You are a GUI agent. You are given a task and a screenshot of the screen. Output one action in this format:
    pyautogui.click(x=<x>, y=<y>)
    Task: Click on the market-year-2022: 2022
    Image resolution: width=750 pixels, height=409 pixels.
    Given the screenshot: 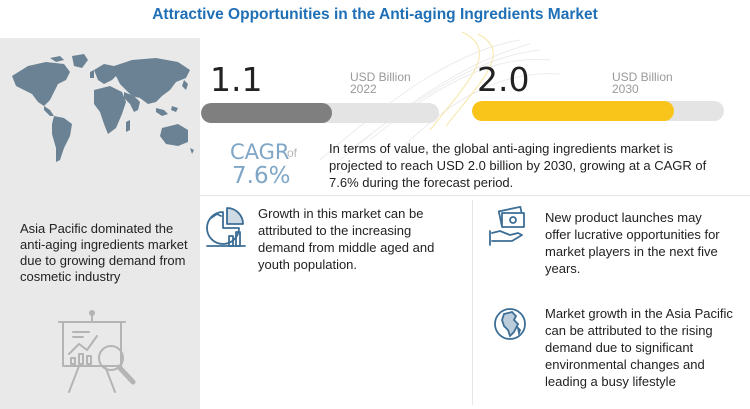 What is the action you would take?
    pyautogui.click(x=363, y=89)
    